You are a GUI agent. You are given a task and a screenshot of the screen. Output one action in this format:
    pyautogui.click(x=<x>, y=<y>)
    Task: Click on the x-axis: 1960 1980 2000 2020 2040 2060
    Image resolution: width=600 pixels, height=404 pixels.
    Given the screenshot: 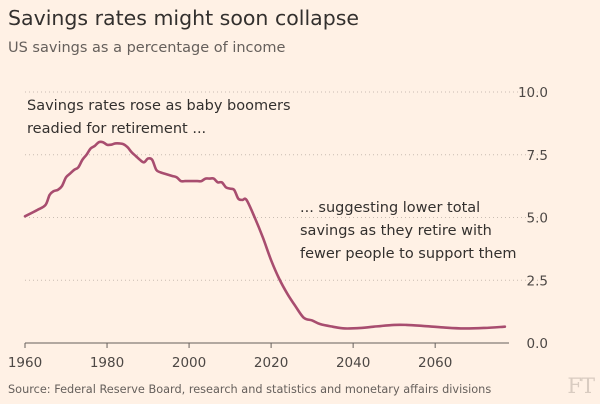 What is the action you would take?
    pyautogui.click(x=258, y=356)
    